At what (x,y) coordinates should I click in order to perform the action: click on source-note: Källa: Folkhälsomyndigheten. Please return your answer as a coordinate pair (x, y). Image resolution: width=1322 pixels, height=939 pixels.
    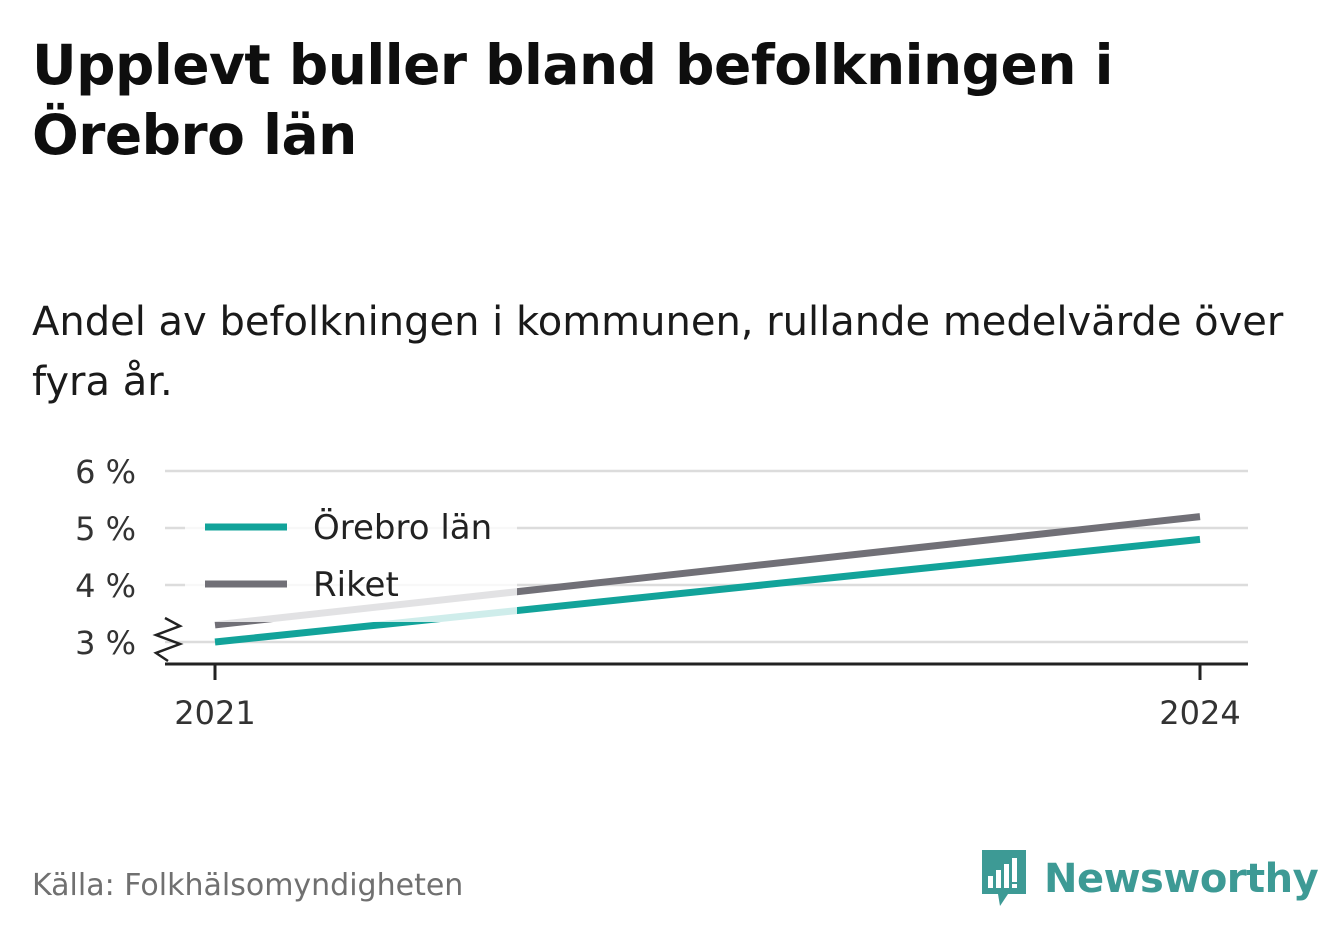
    Looking at the image, I should click on (248, 885).